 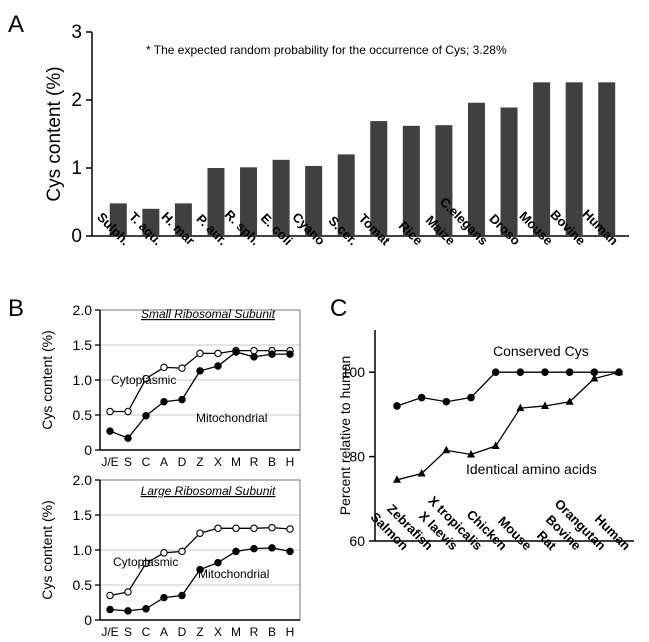 I want to click on a-y-tick-label: 3, so click(x=76, y=32).